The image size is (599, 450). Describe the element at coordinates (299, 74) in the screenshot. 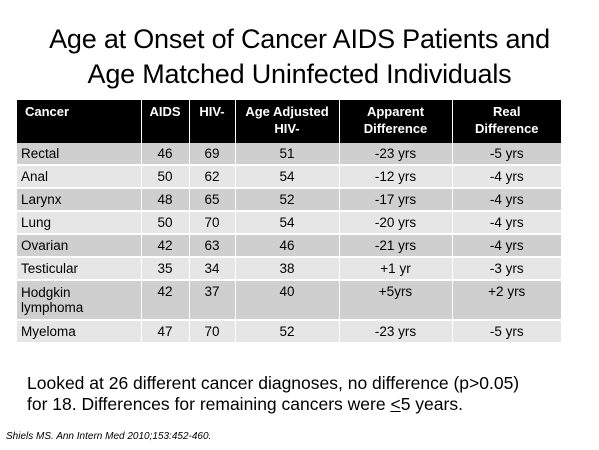

I see `title-line-2: Age Matched Uninfected Individuals` at that location.